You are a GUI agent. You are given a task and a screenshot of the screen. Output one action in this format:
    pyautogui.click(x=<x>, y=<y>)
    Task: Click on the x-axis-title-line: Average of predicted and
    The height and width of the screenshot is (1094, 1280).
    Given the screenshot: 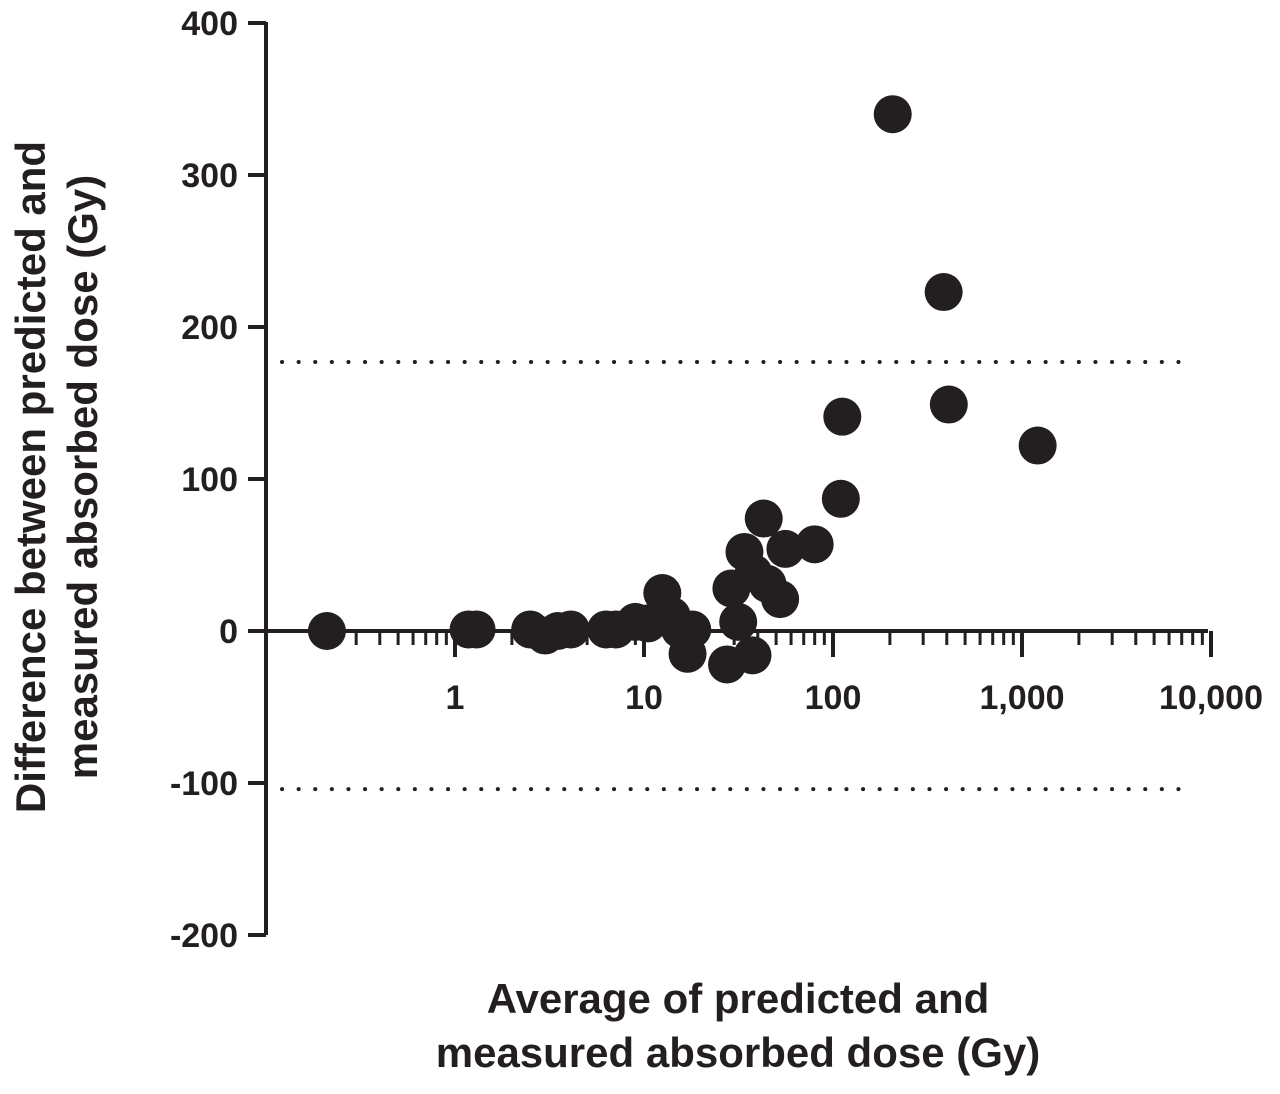 What is the action you would take?
    pyautogui.click(x=738, y=998)
    